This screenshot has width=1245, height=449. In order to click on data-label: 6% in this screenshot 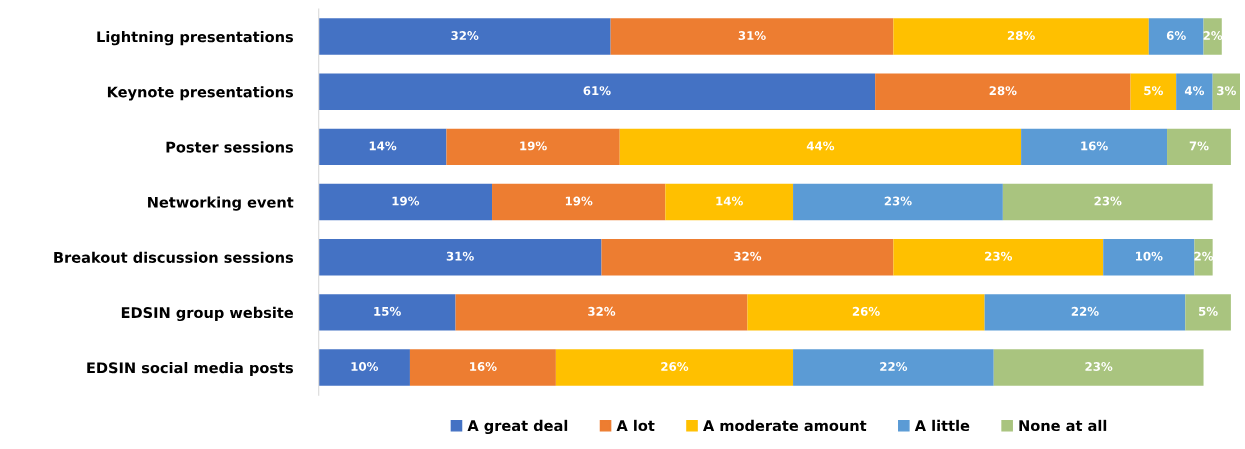, I will do `click(1176, 35)`.